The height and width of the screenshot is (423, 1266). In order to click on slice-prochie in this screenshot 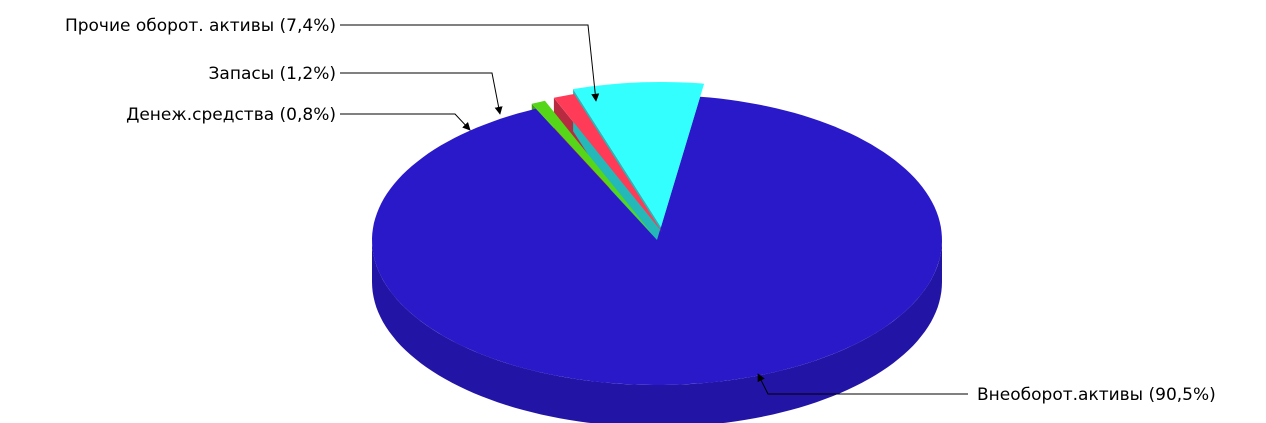, I will do `click(639, 154)`.